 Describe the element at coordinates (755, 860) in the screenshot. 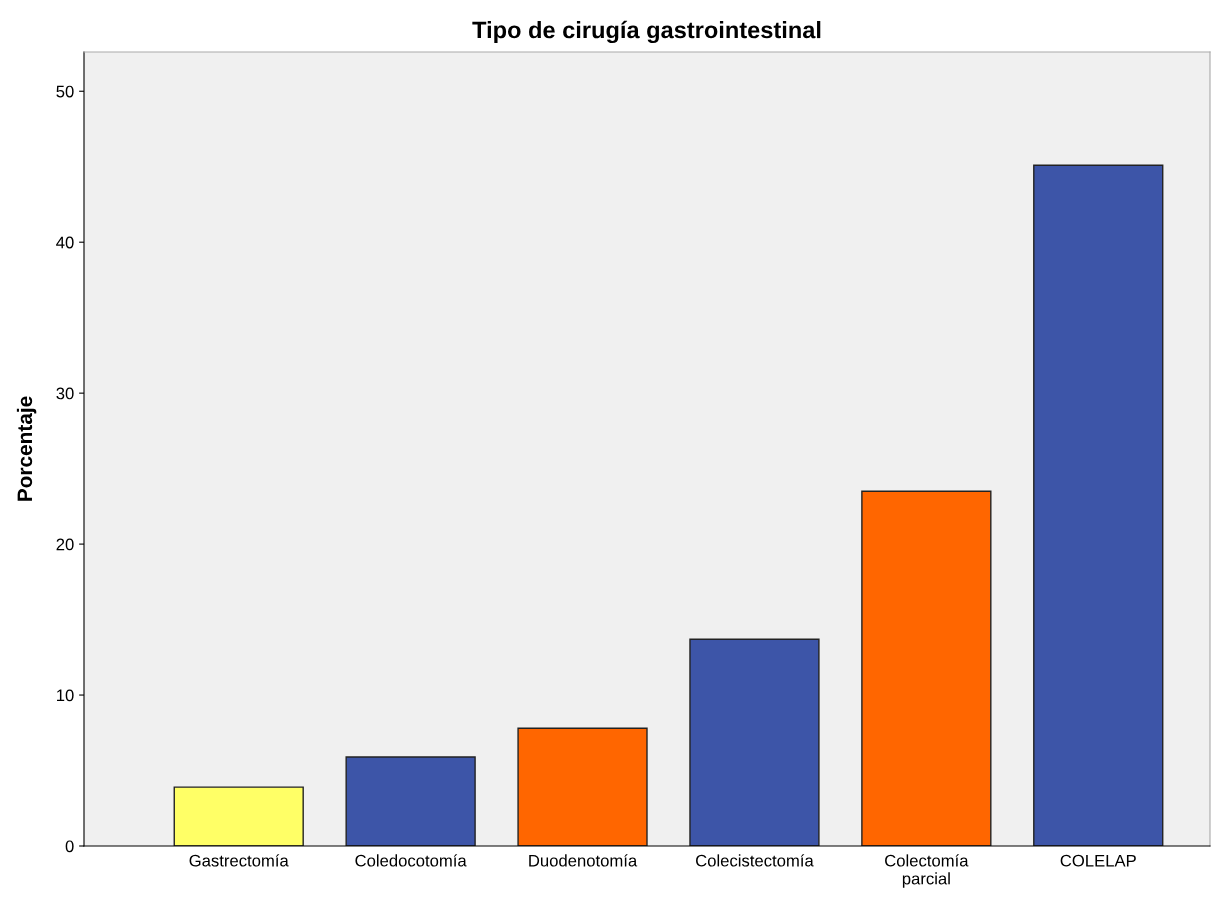

I see `x-tick-label: Colecistectomía` at that location.